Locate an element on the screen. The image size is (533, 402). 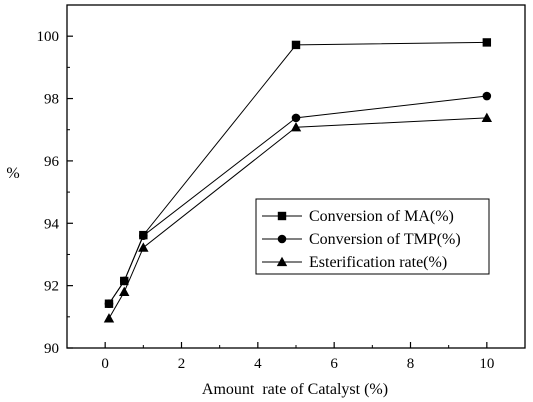
x-axis-ticks: 0 2 4 6 8 10 is located at coordinates (297, 357).